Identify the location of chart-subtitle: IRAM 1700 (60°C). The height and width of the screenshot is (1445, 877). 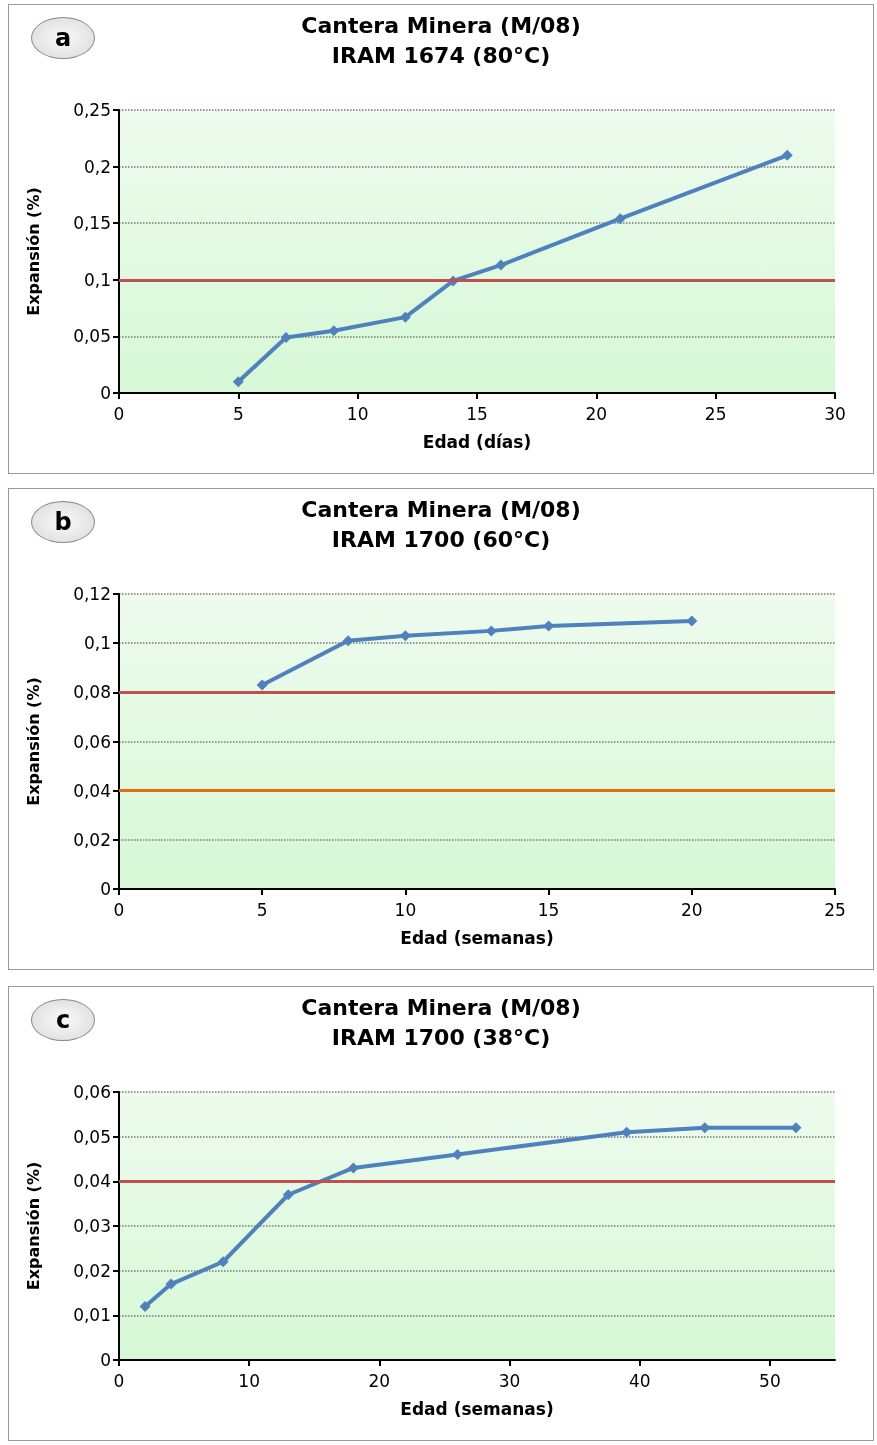
(441, 539).